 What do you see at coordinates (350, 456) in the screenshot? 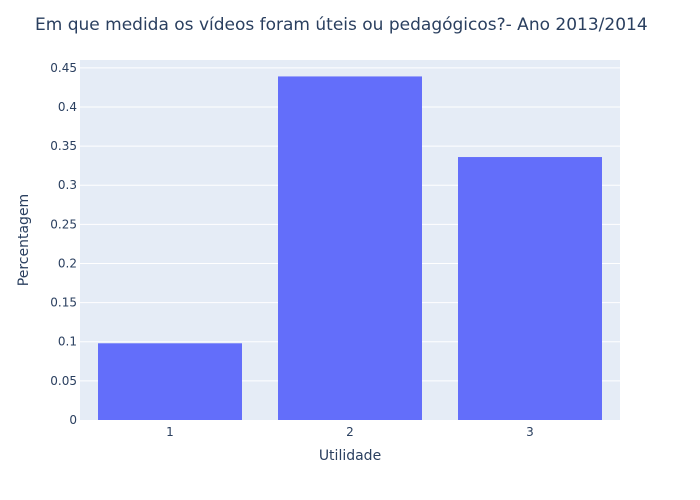
I see `x-axis-label: Utilidade` at bounding box center [350, 456].